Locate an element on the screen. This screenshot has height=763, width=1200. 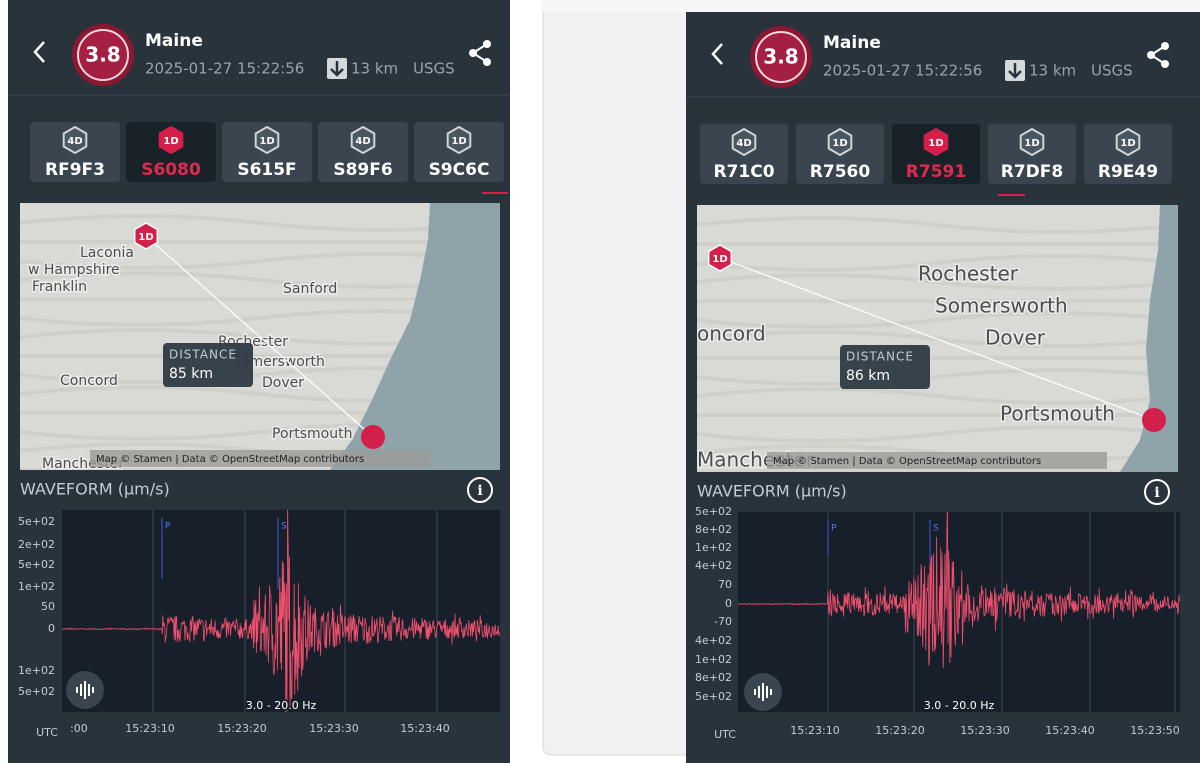
station-code: R7DF8 is located at coordinates (1032, 172).